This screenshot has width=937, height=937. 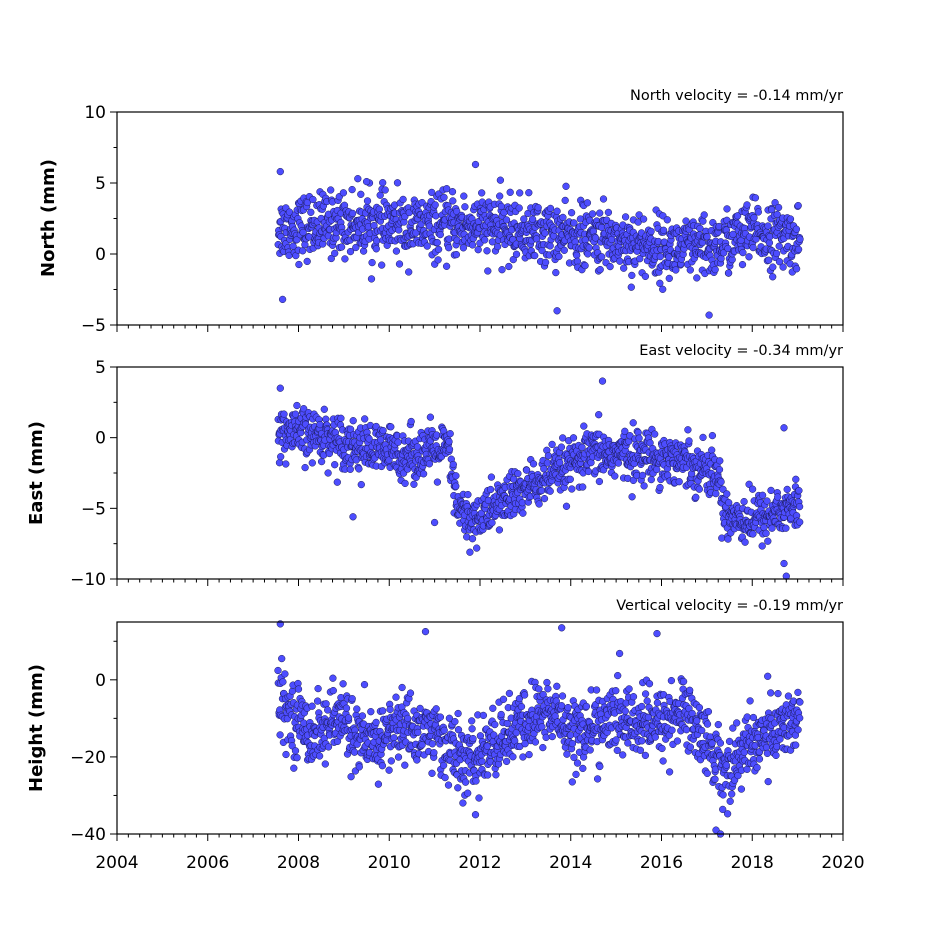 What do you see at coordinates (752, 863) in the screenshot?
I see `x-tick-label: 2018` at bounding box center [752, 863].